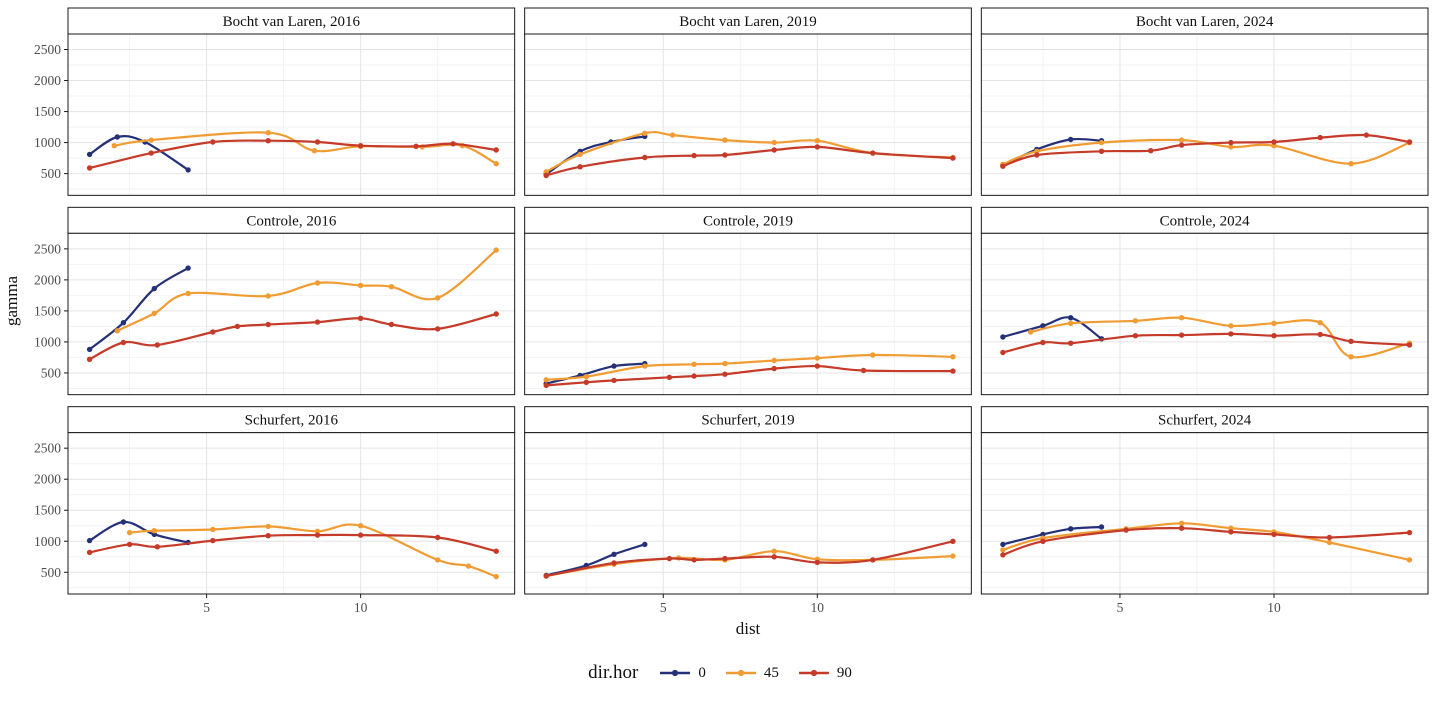  Describe the element at coordinates (47, 341) in the screenshot. I see `y-tick-label: 1000` at that location.